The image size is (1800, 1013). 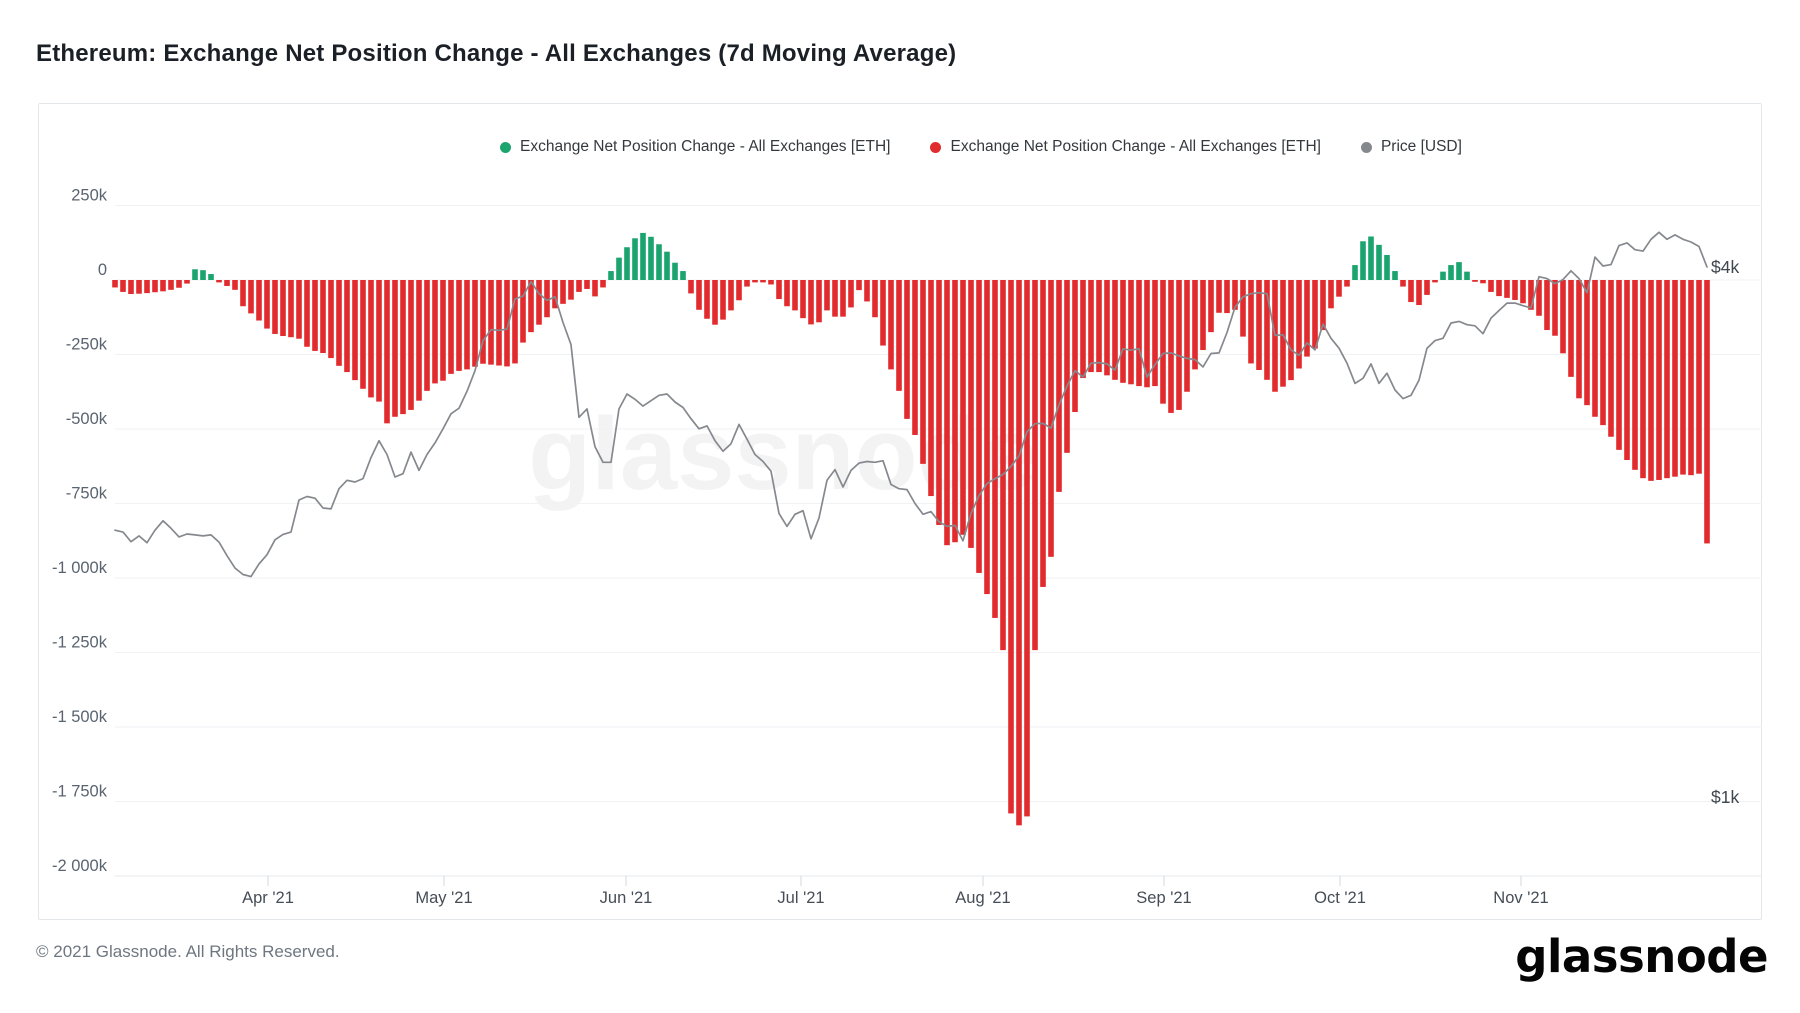 What do you see at coordinates (505, 147) in the screenshot?
I see `legend-dot-green-icon` at bounding box center [505, 147].